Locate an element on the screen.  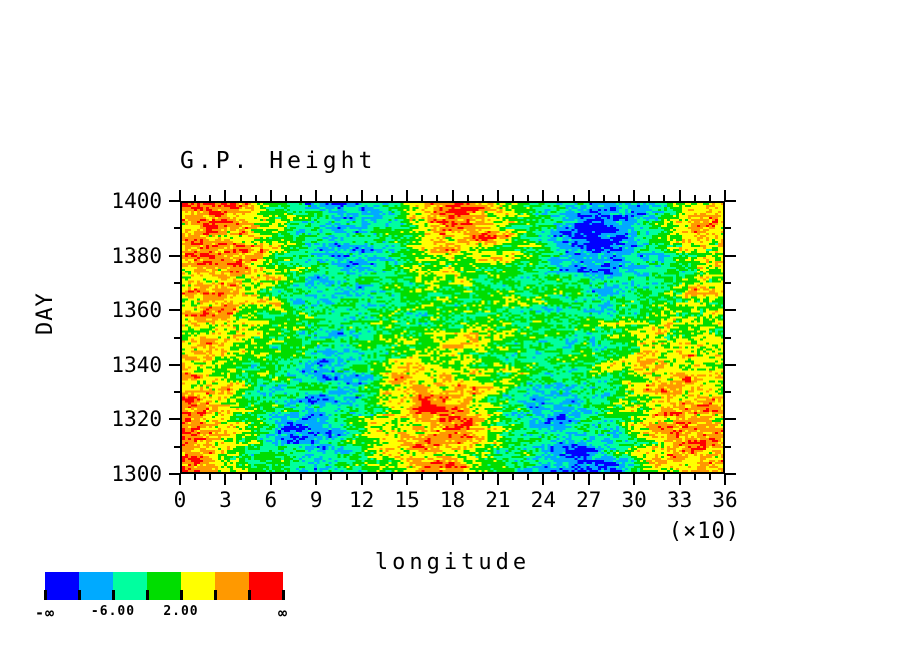
x-tick-label: 24 is located at coordinates (543, 500).